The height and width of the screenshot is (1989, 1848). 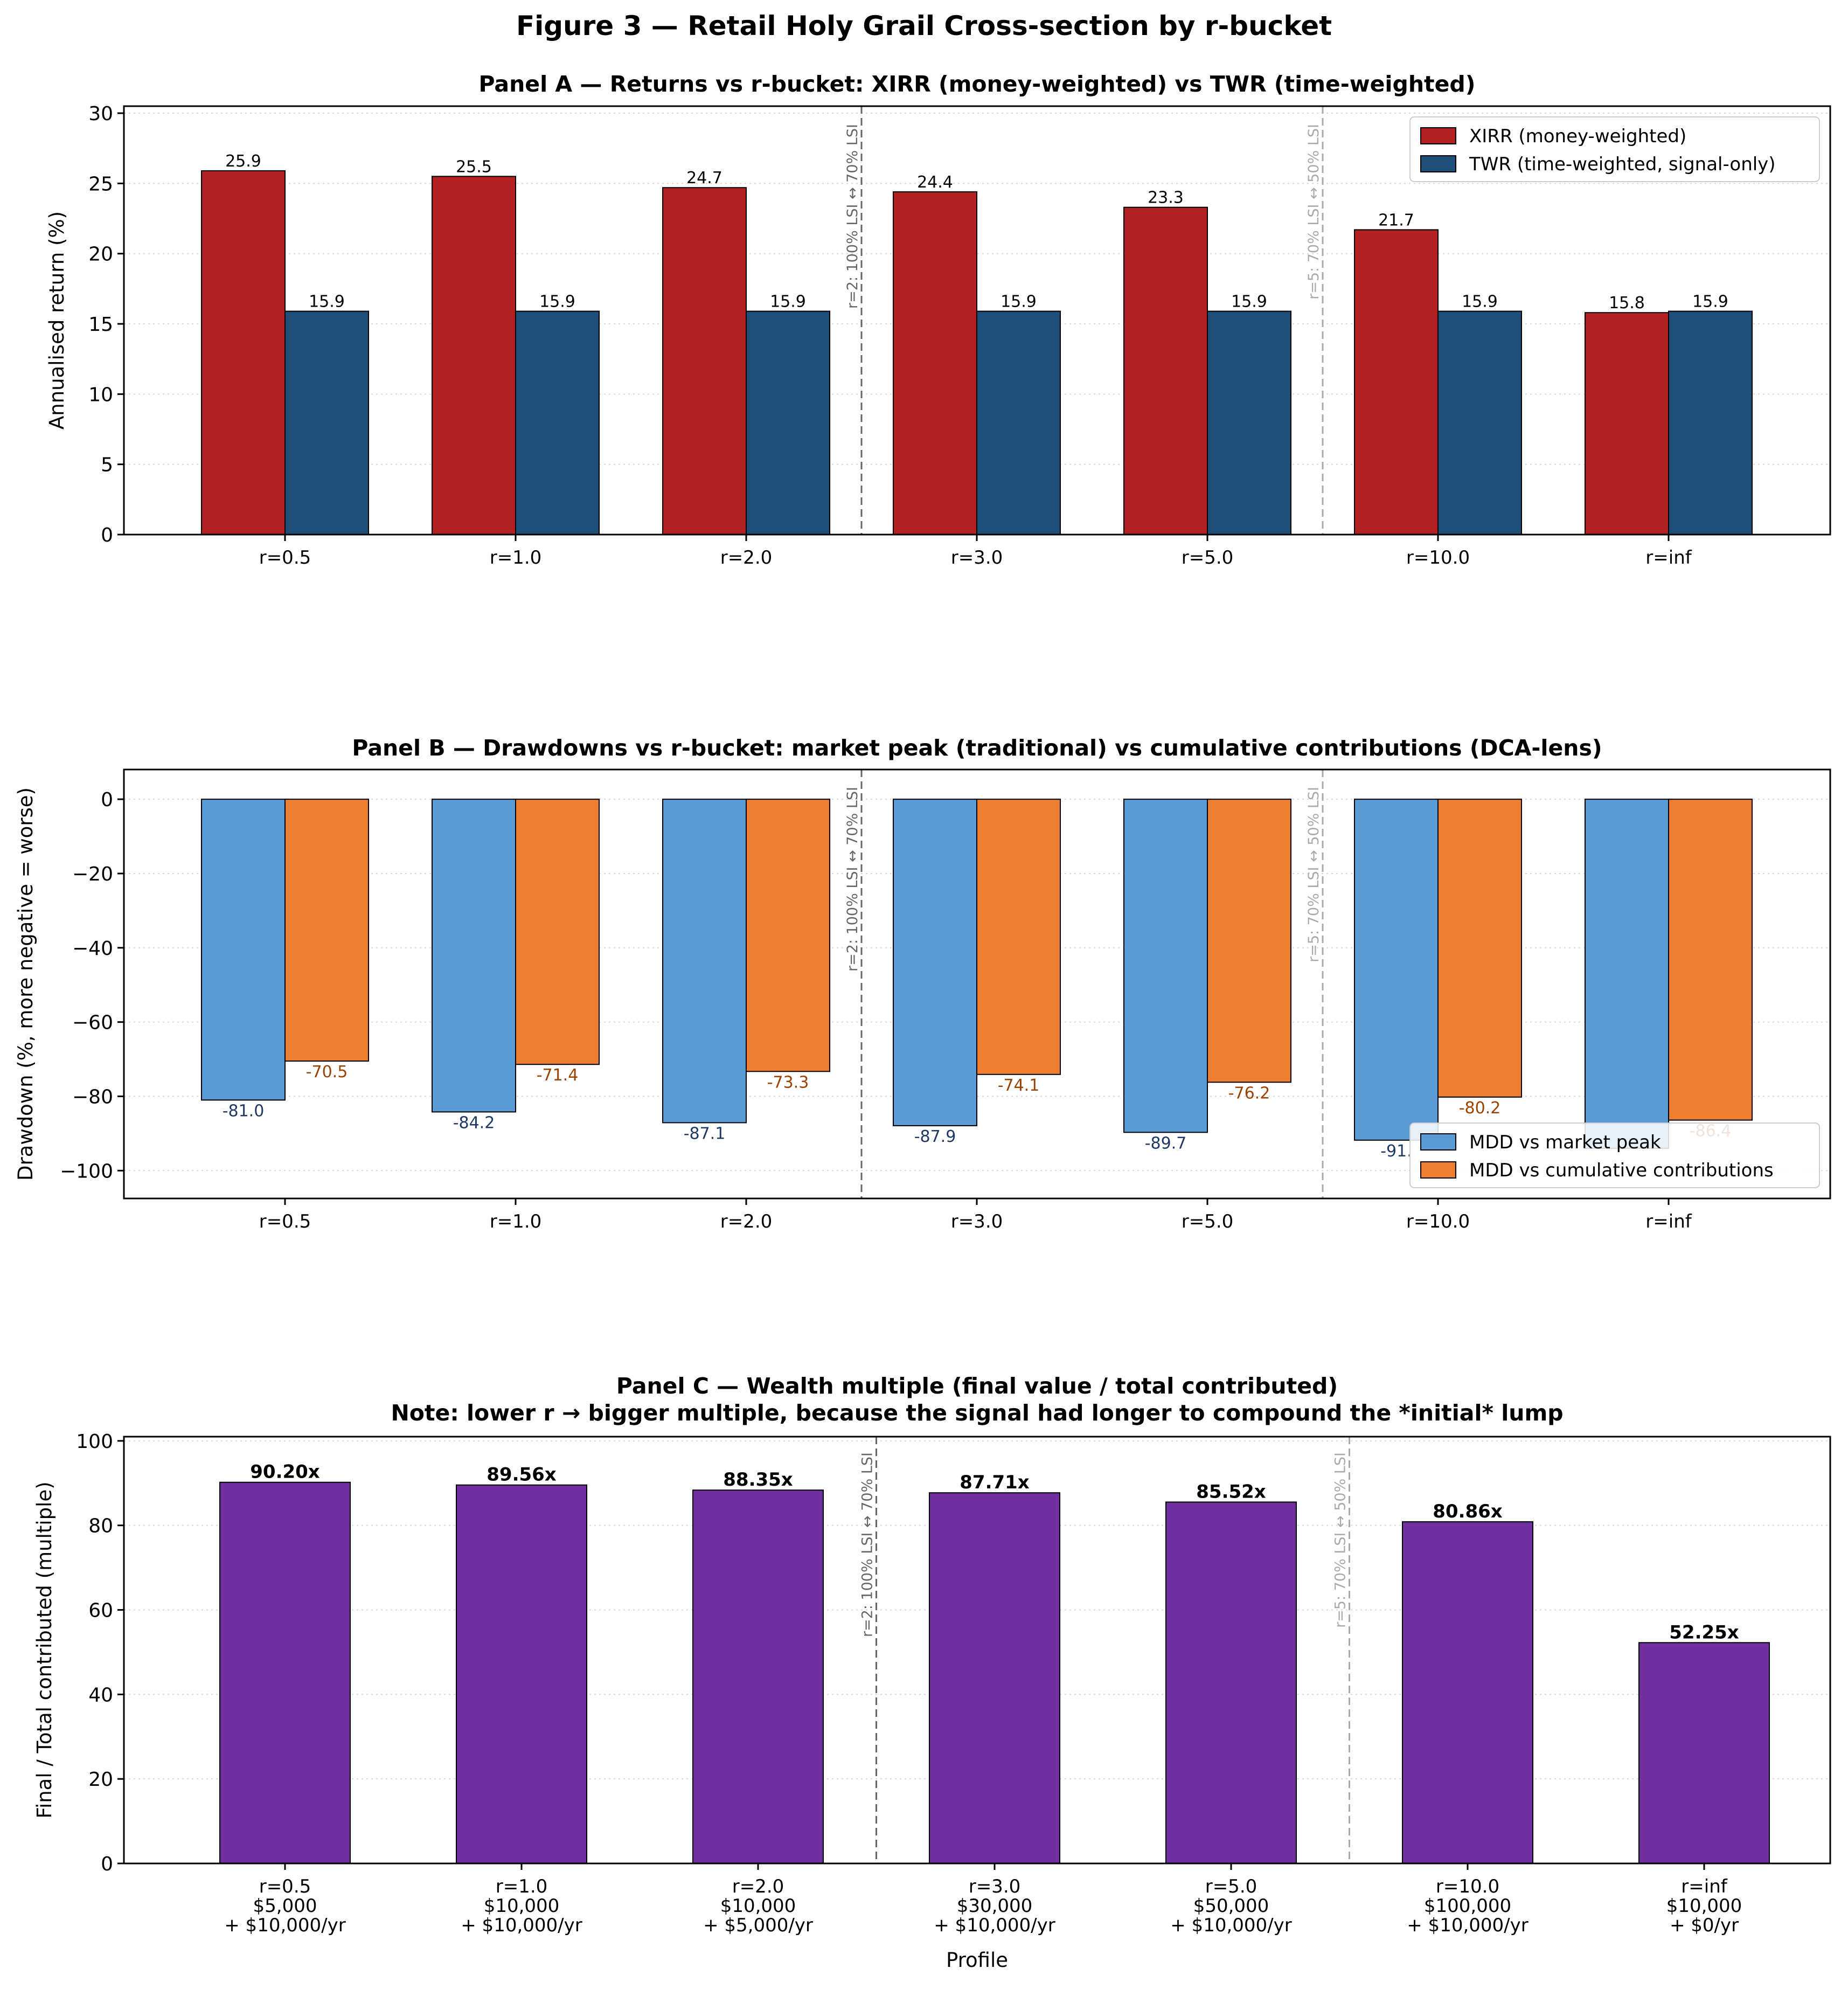 What do you see at coordinates (867, 1544) in the screenshot?
I see `regime-annotation: r=2: 100% LSI ↔ 70% LSI` at bounding box center [867, 1544].